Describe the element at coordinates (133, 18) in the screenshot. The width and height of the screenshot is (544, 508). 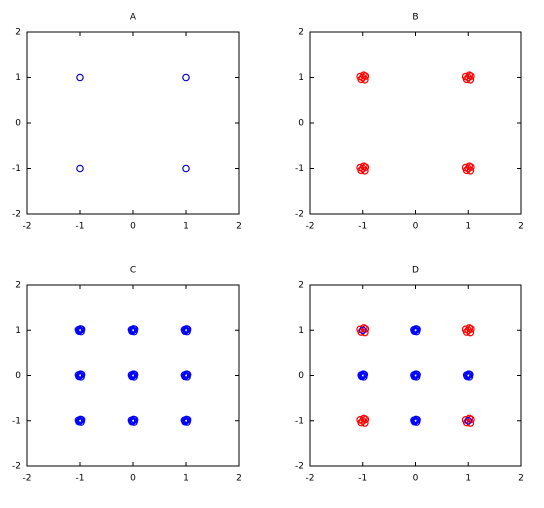
I see `subplot-title: A` at that location.